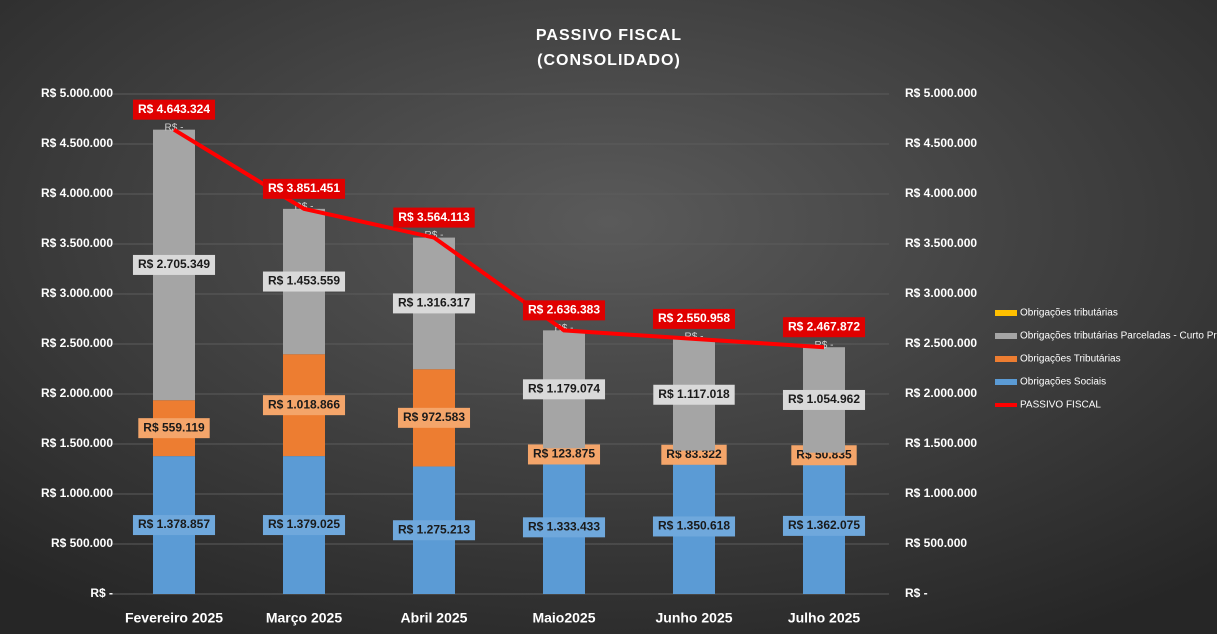 The width and height of the screenshot is (1217, 634). Describe the element at coordinates (1070, 359) in the screenshot. I see `legend-label: Obrigações Tributárias` at that location.